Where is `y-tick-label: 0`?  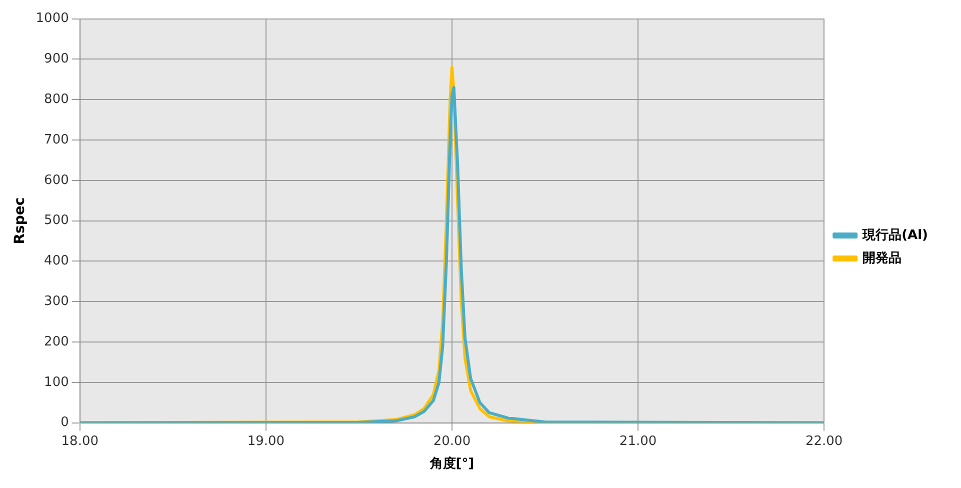
y-tick-label: 0 is located at coordinates (64, 422).